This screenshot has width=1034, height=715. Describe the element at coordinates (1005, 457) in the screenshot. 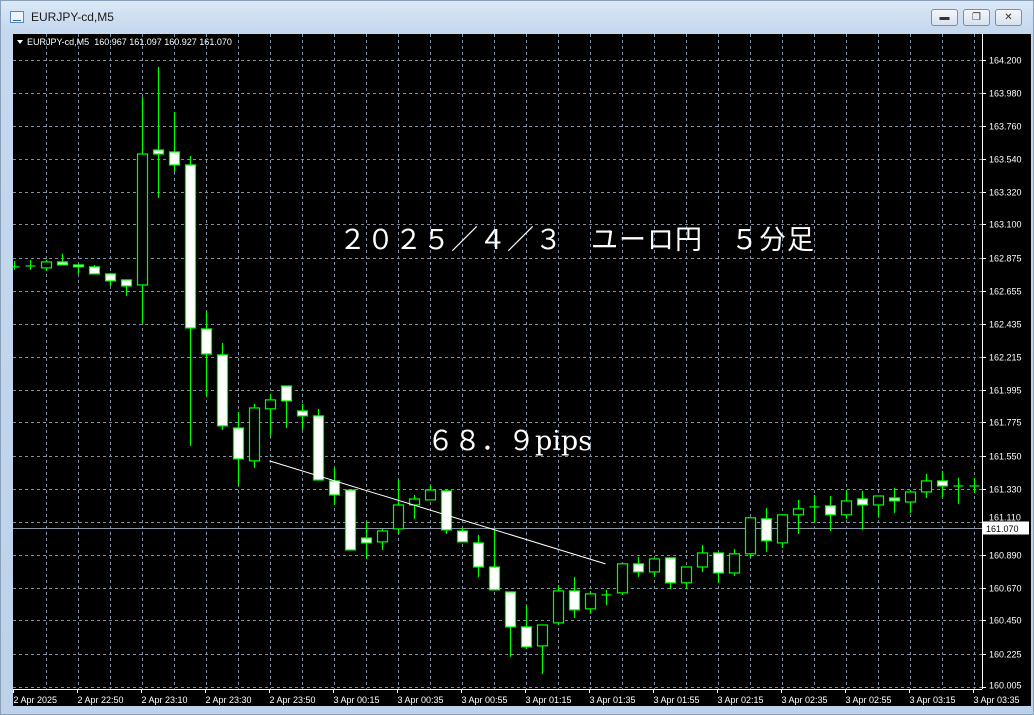

I see `y-tick-label: 161.550` at that location.